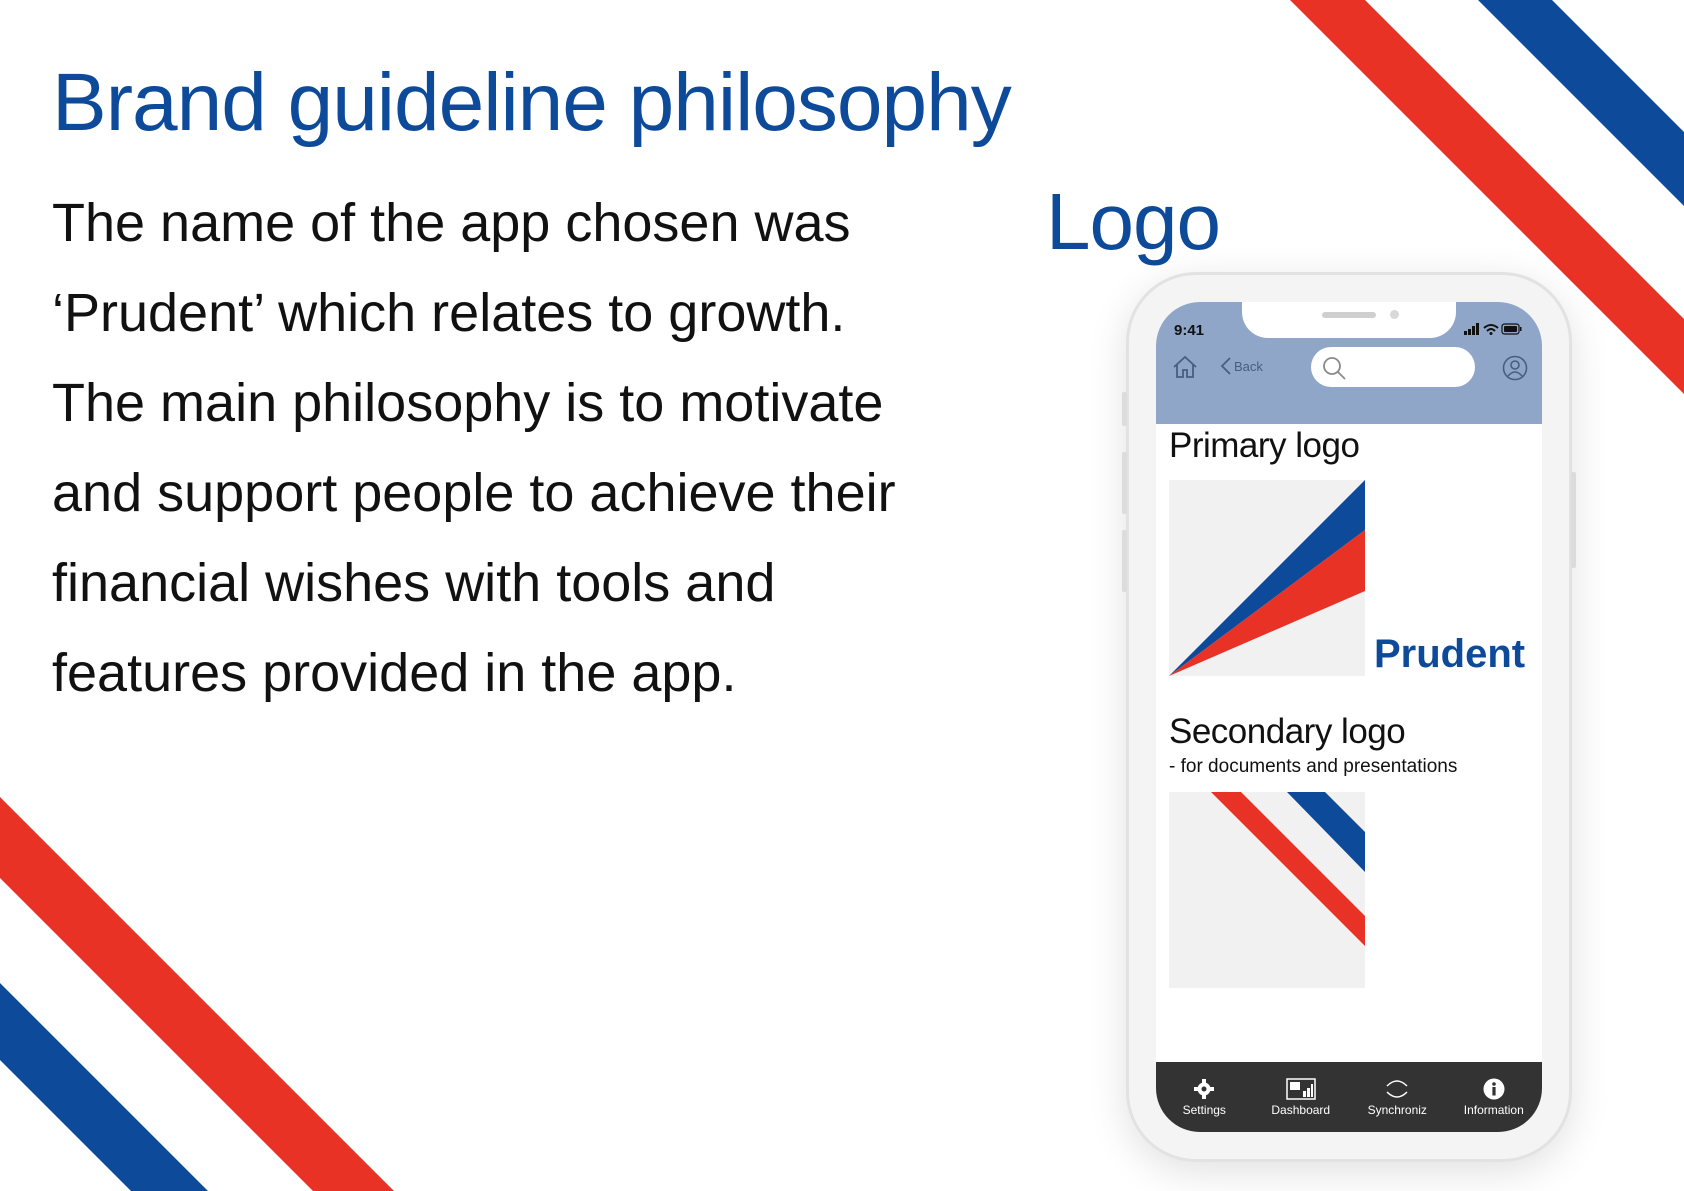  I want to click on secondary-logo, so click(1267, 890).